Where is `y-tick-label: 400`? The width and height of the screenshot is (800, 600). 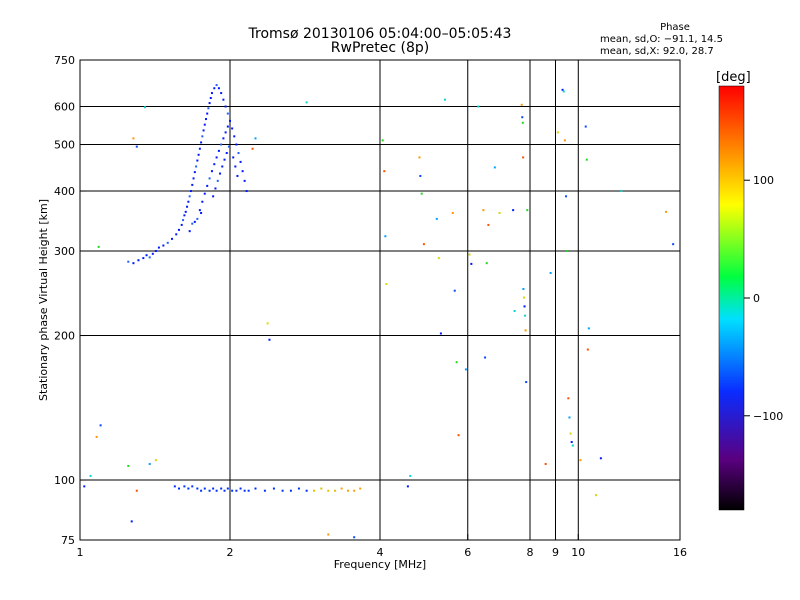
y-tick-label: 400 is located at coordinates (64, 191).